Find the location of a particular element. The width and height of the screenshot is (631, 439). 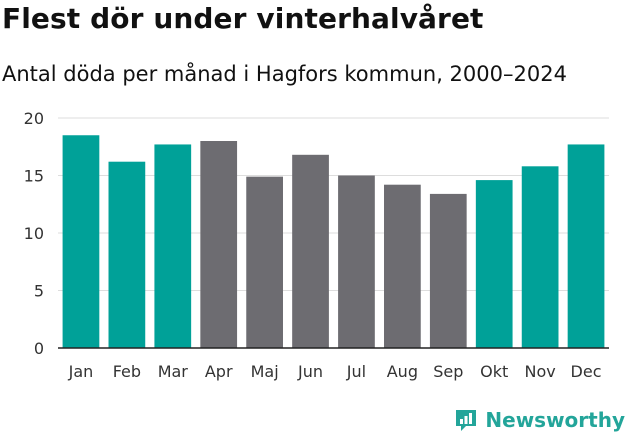

x-tick: Dec is located at coordinates (586, 371).